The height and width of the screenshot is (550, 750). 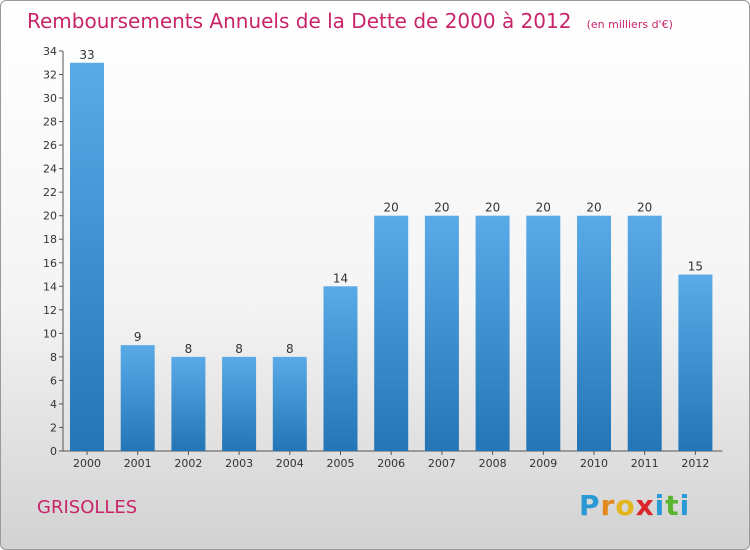 What do you see at coordinates (87, 507) in the screenshot?
I see `city-name: GRISOLLES` at bounding box center [87, 507].